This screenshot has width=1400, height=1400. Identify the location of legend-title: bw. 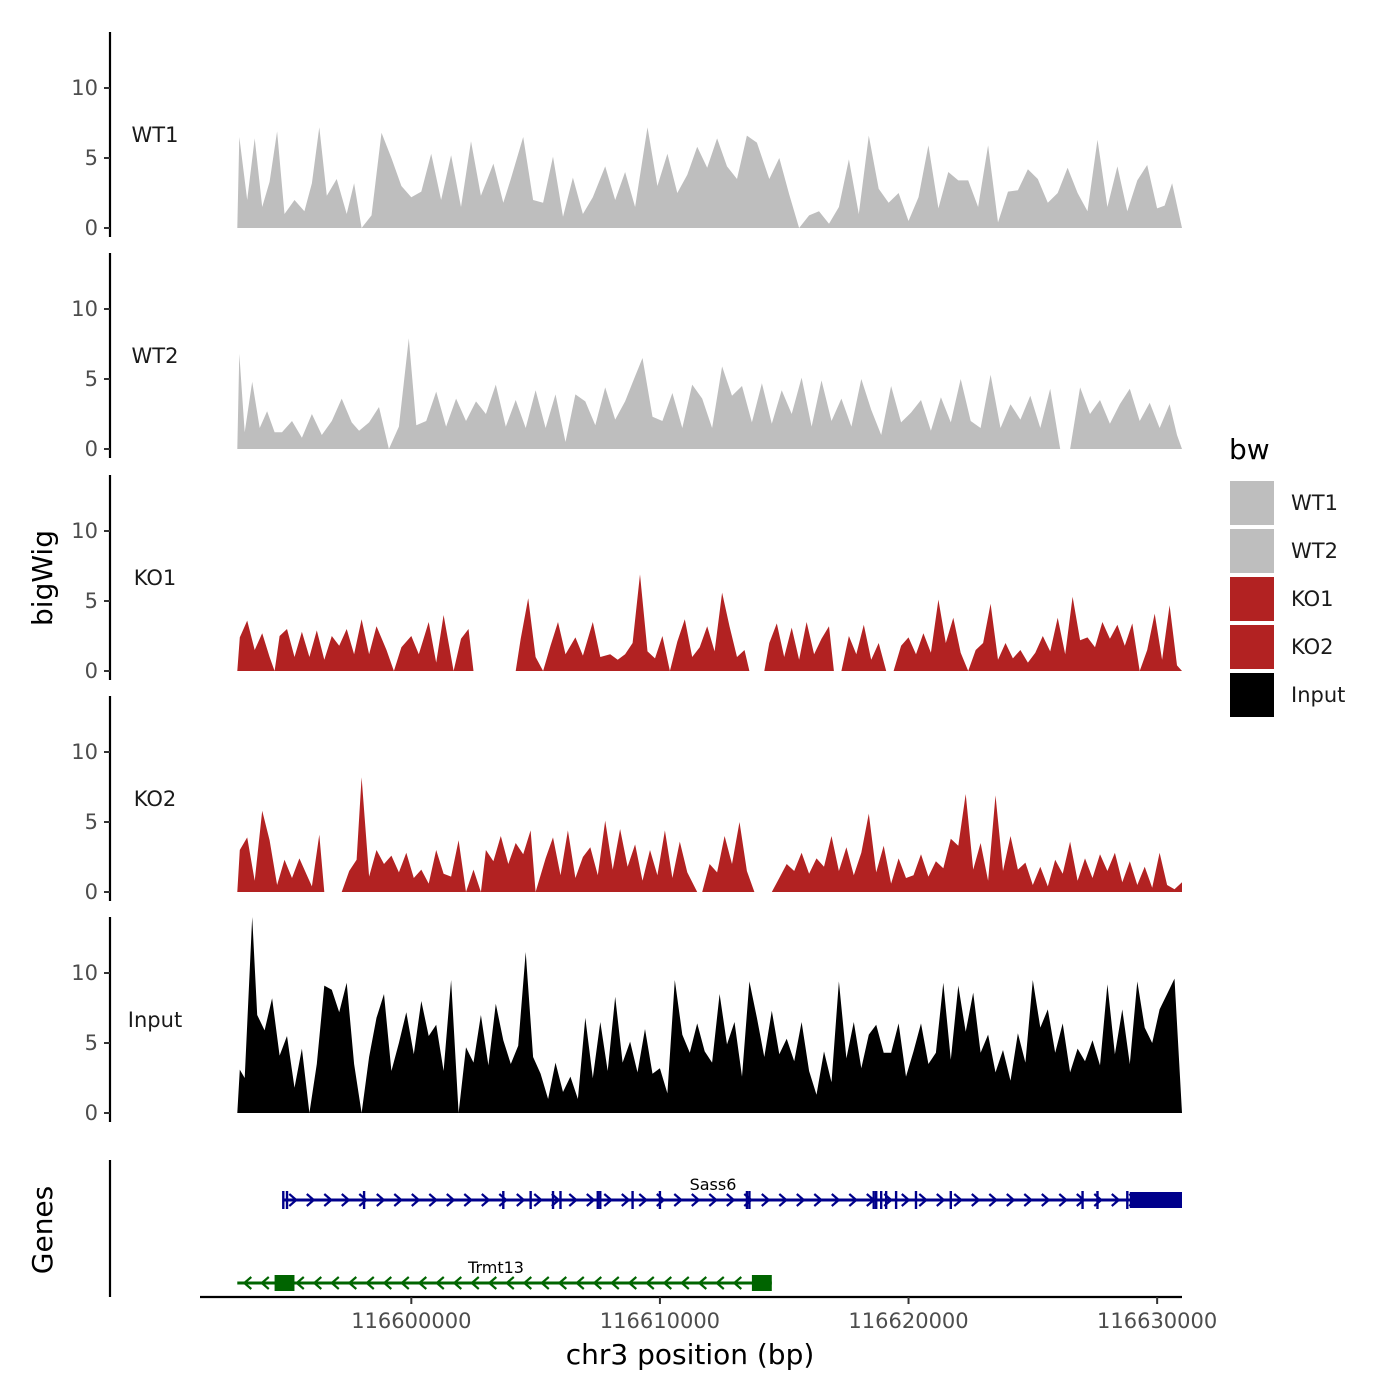
(1249, 449).